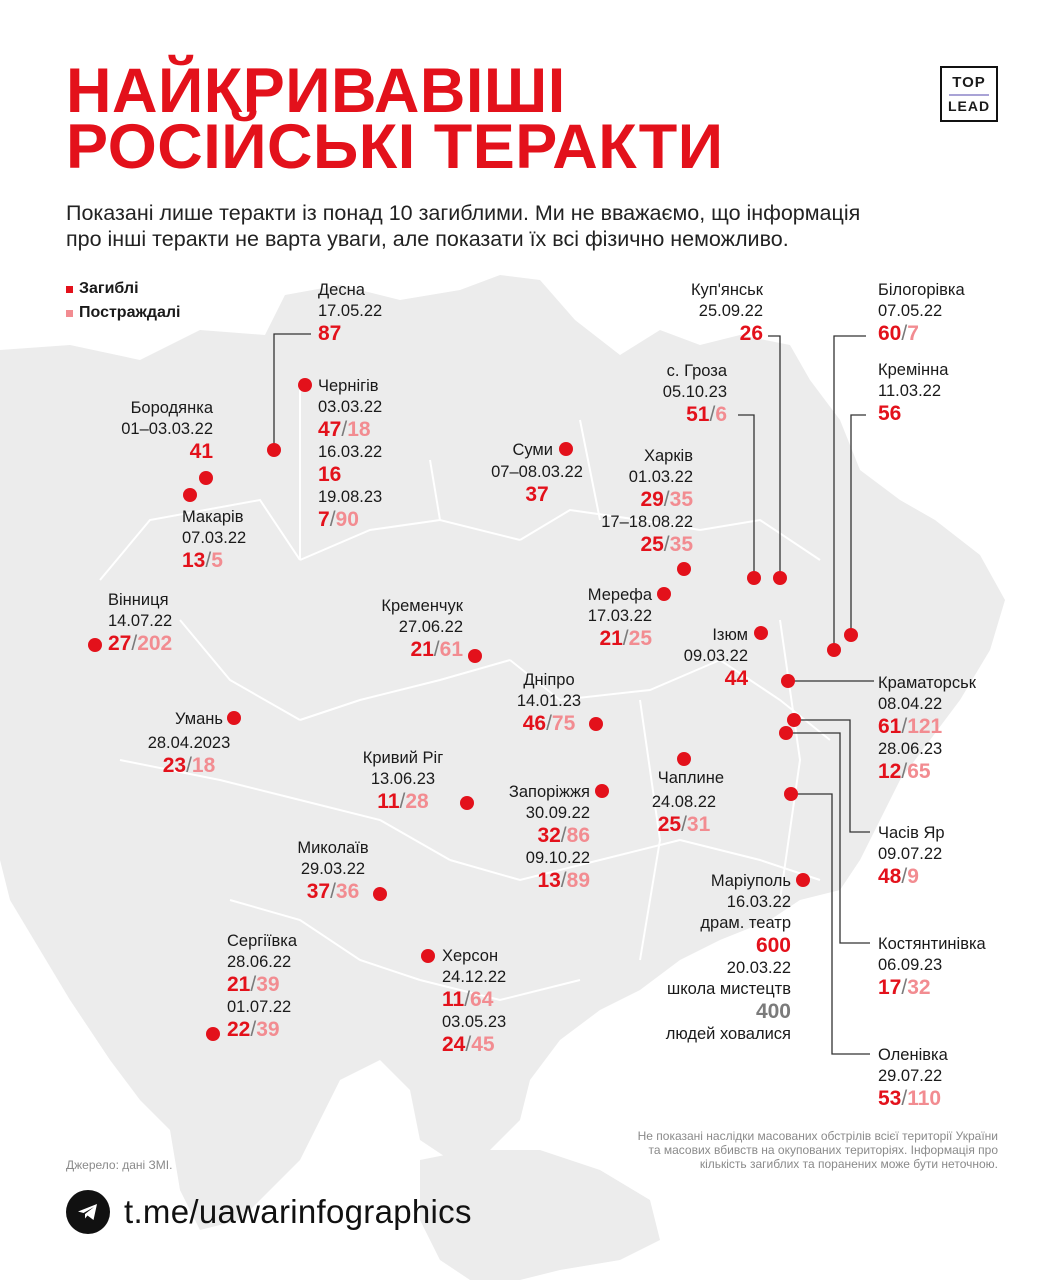 Image resolution: width=1063 pixels, height=1280 pixels. Describe the element at coordinates (620, 618) in the screenshot. I see `event-merefa: Мерефа 17.03.22 21/25` at that location.